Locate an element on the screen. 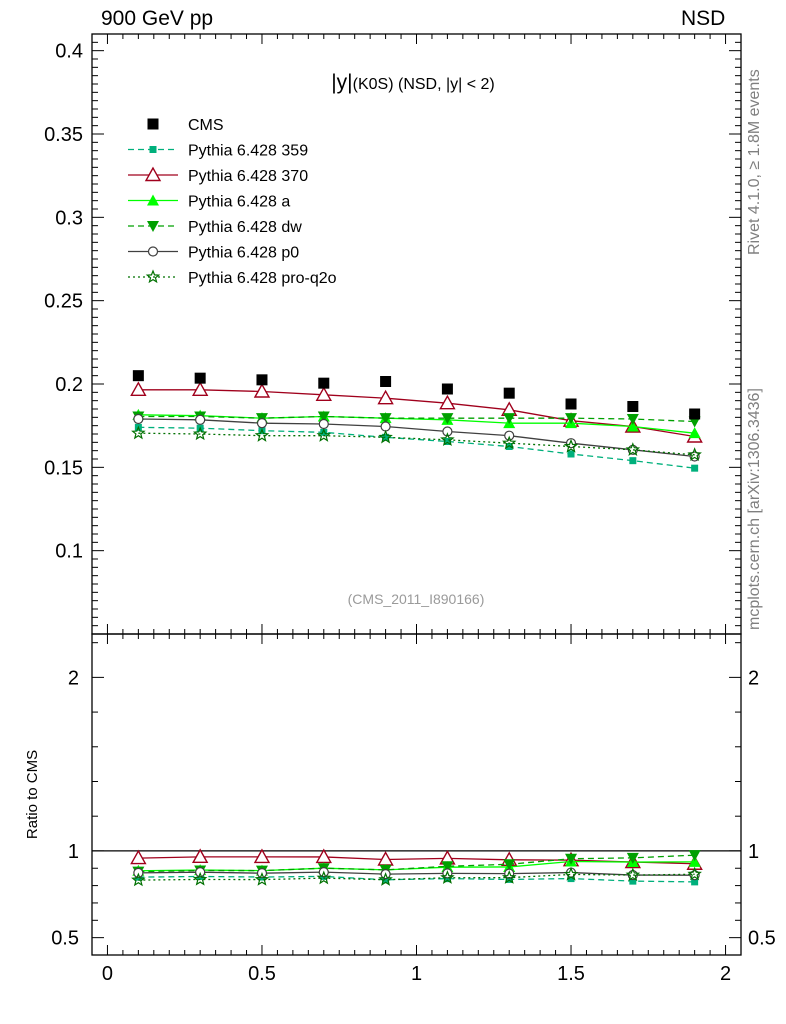 Image resolution: width=786 pixels, height=1024 pixels. legend-series-0-swatch-marker is located at coordinates (153, 149).